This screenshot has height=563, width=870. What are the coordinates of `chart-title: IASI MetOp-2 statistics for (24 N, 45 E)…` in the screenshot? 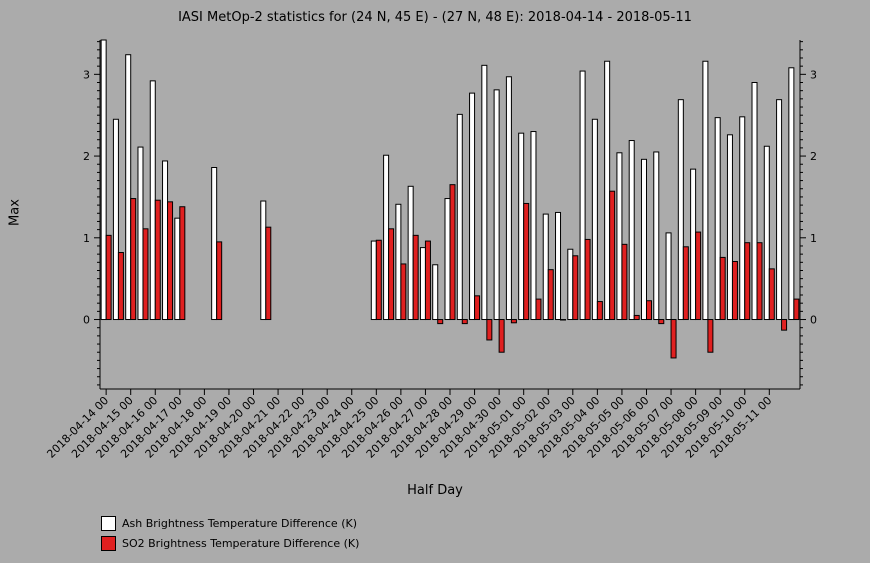 It's located at (435, 17).